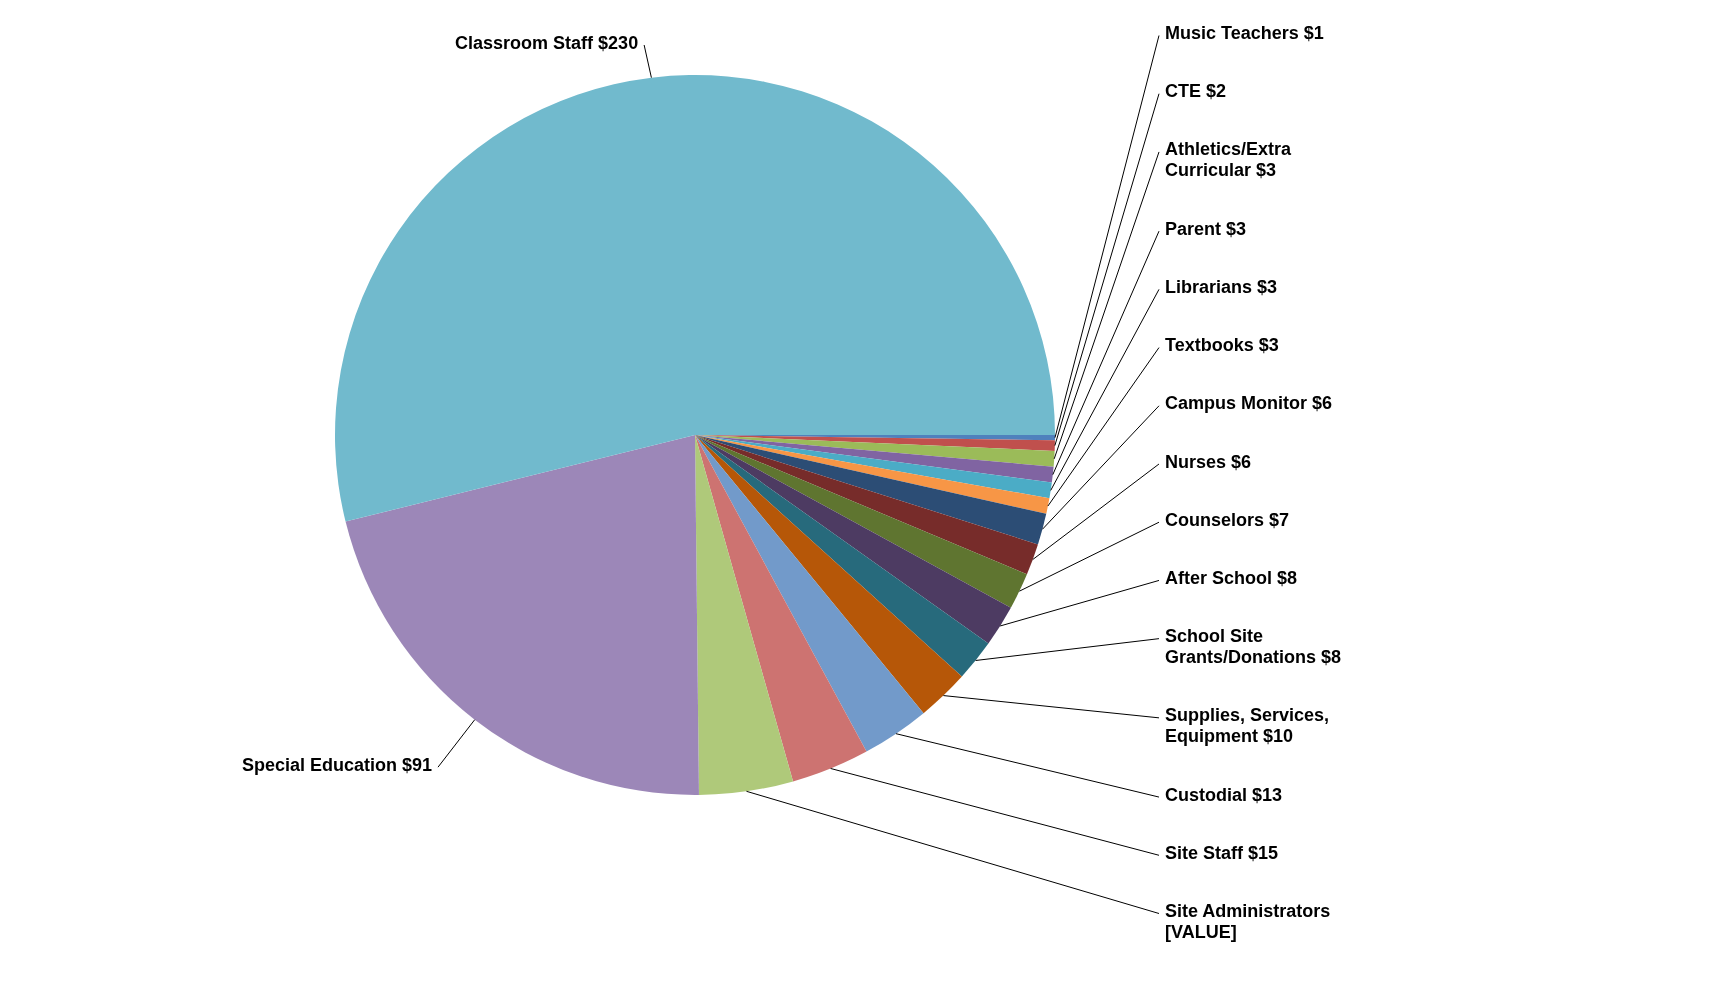 The height and width of the screenshot is (982, 1713). What do you see at coordinates (1206, 228) in the screenshot?
I see `slice-label: Parent $3` at bounding box center [1206, 228].